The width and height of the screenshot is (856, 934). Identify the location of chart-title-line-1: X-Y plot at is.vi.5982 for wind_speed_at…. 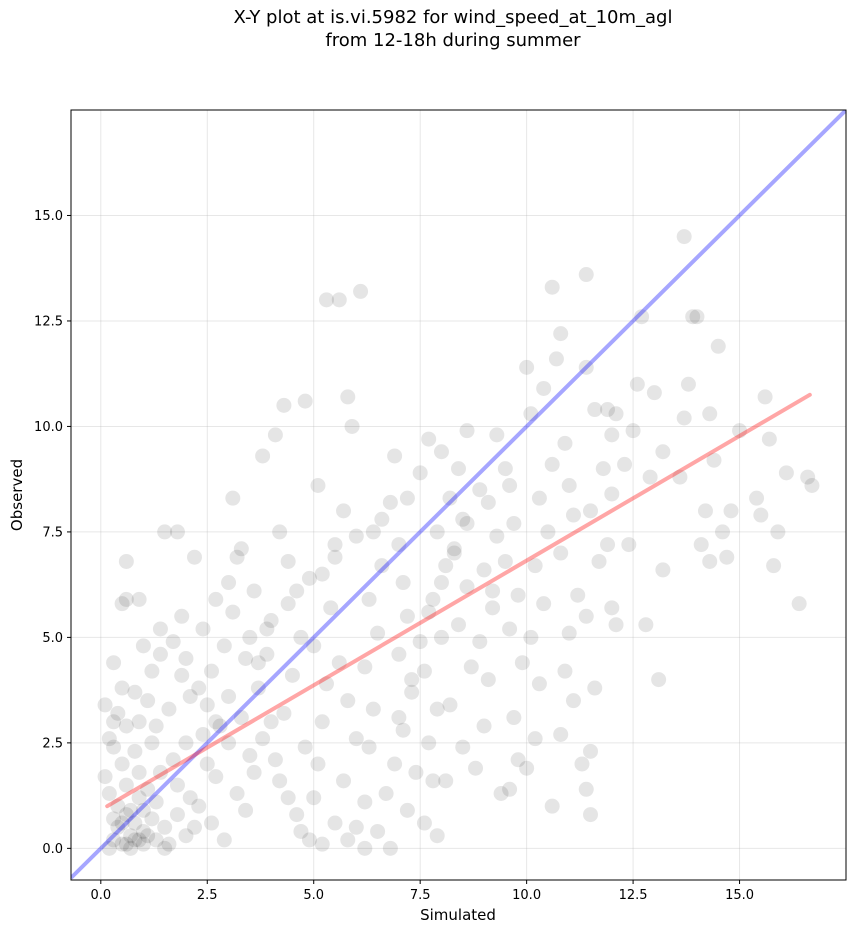
(453, 17).